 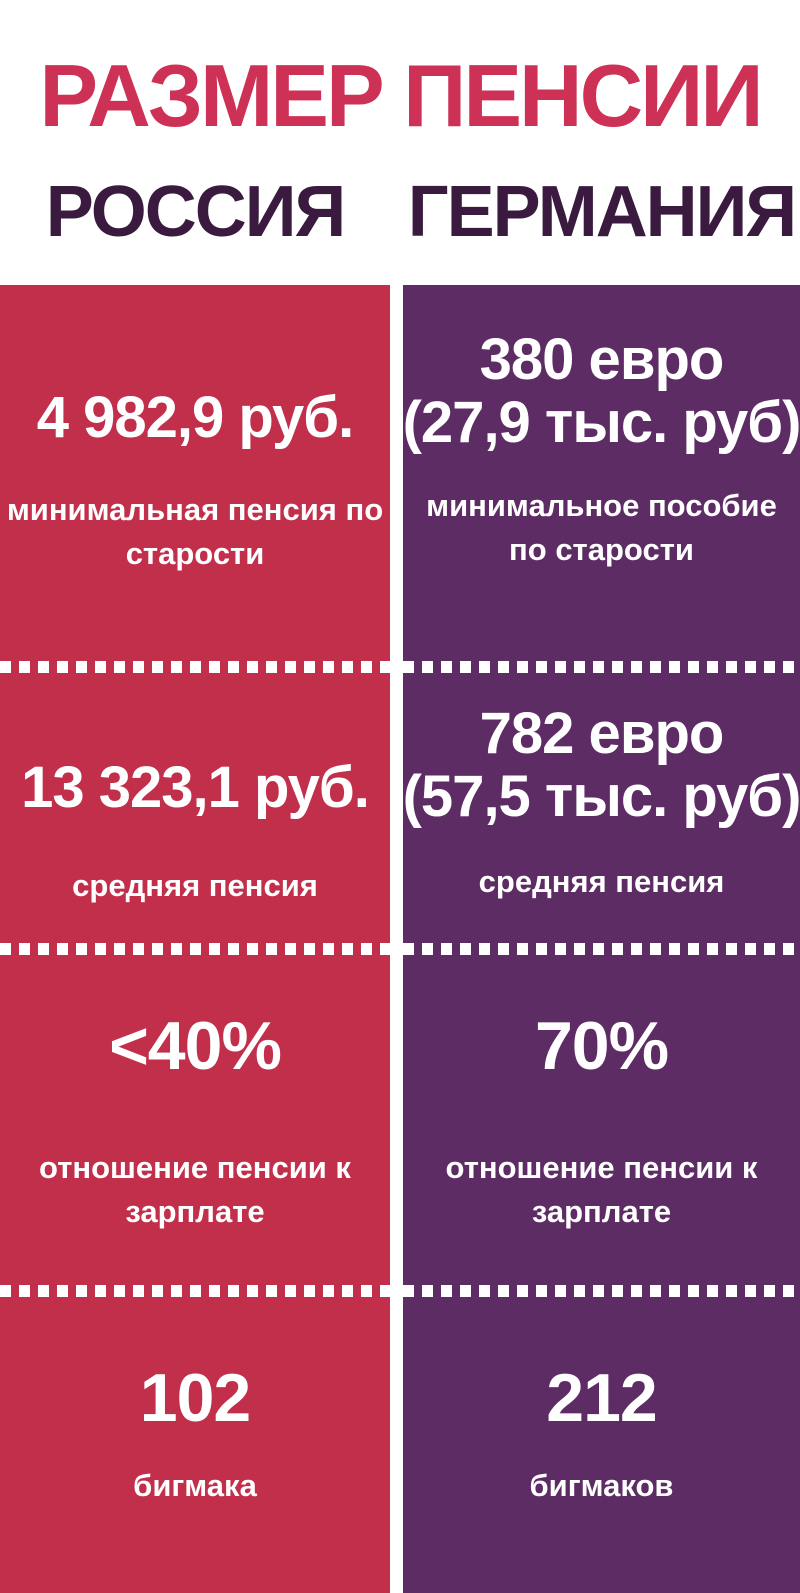 I want to click on stat-value: 102, so click(x=195, y=1398).